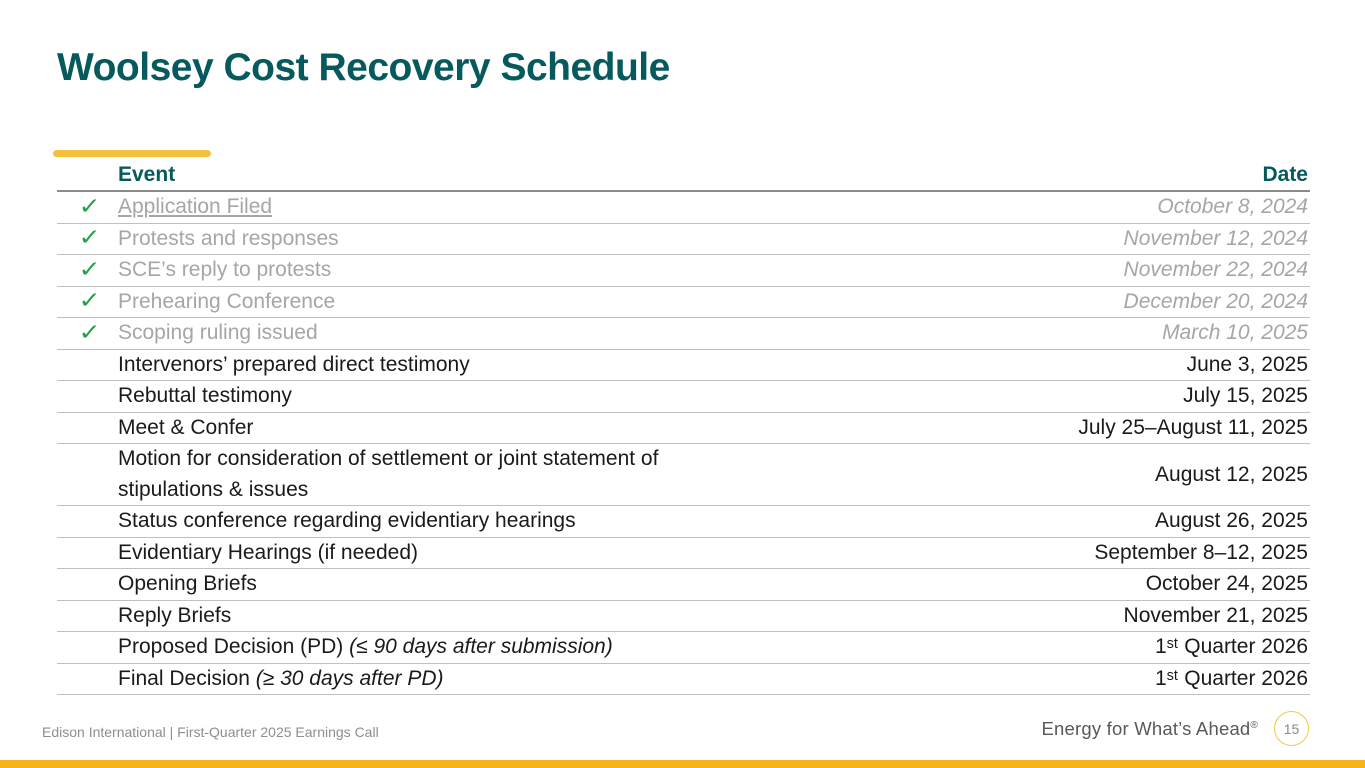  I want to click on header-check-spacer, so click(87, 175).